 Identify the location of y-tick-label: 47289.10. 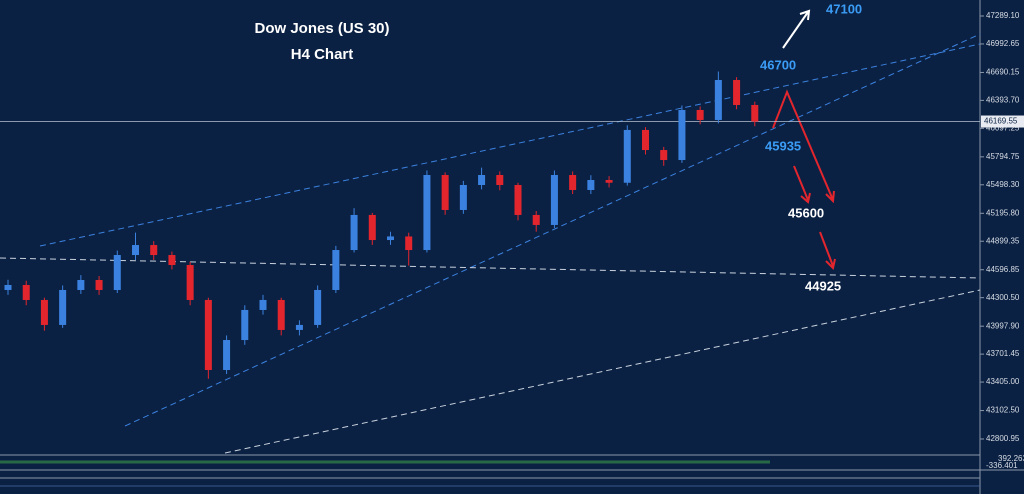
(1003, 15).